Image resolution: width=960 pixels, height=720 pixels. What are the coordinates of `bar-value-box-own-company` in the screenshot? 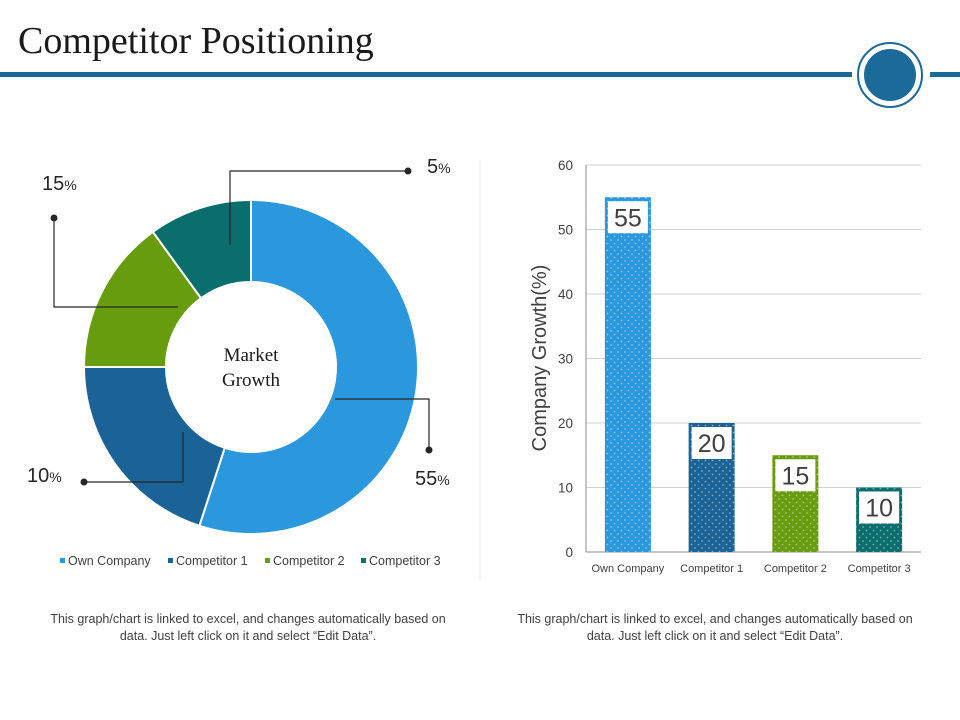 It's located at (627, 217).